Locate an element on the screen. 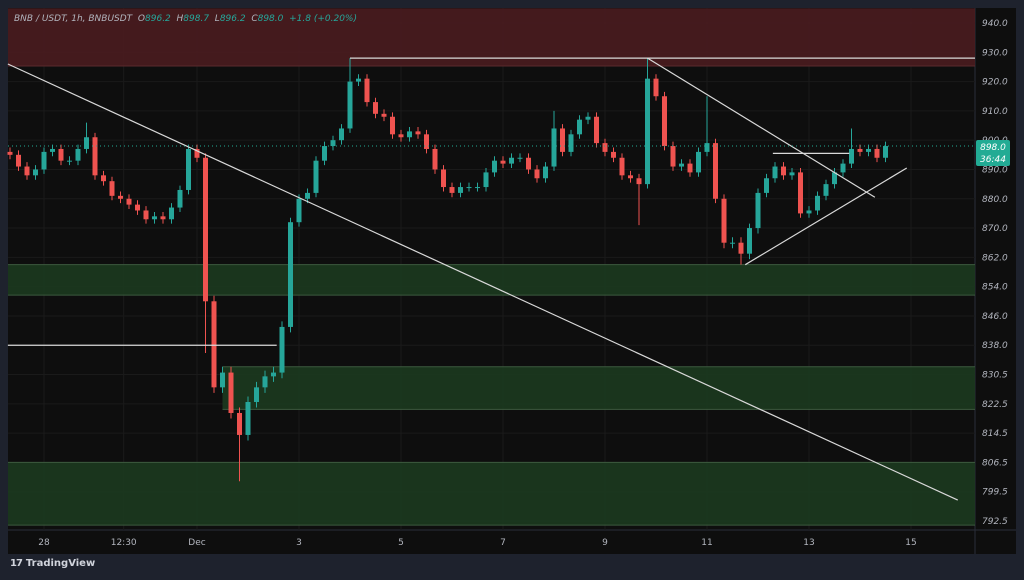  last-price-value: 898.0 is located at coordinates (993, 148).